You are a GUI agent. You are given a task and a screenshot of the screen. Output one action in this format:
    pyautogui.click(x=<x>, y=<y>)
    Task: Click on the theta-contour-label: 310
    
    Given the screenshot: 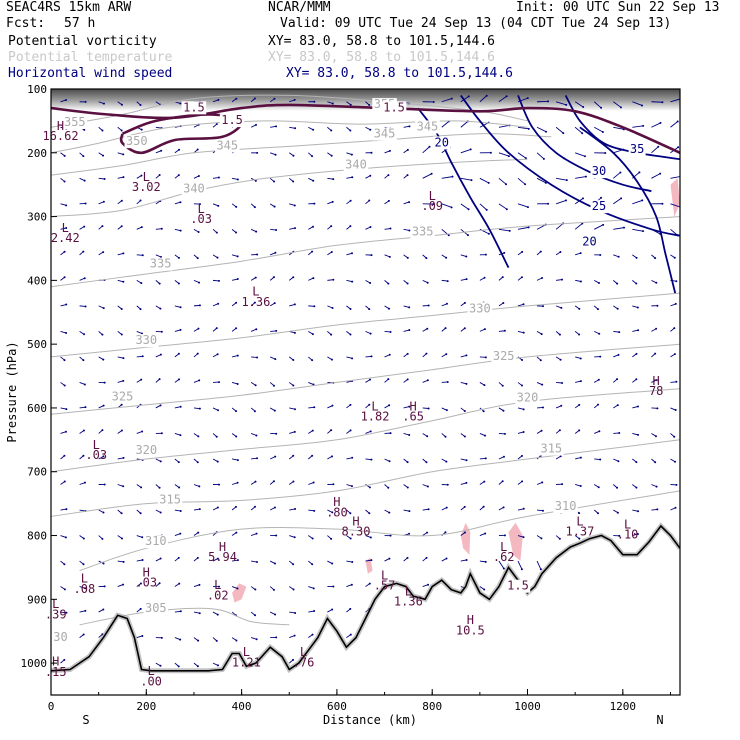 What is the action you would take?
    pyautogui.click(x=566, y=506)
    